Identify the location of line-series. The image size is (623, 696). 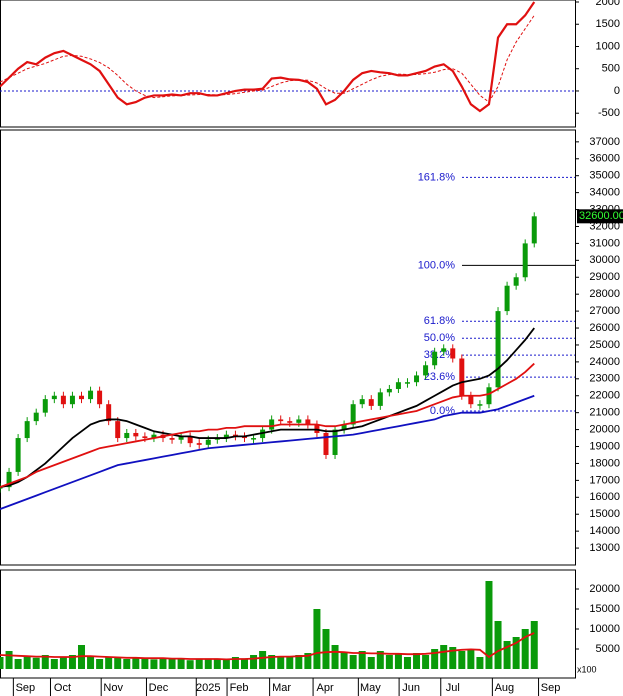
(268, 57).